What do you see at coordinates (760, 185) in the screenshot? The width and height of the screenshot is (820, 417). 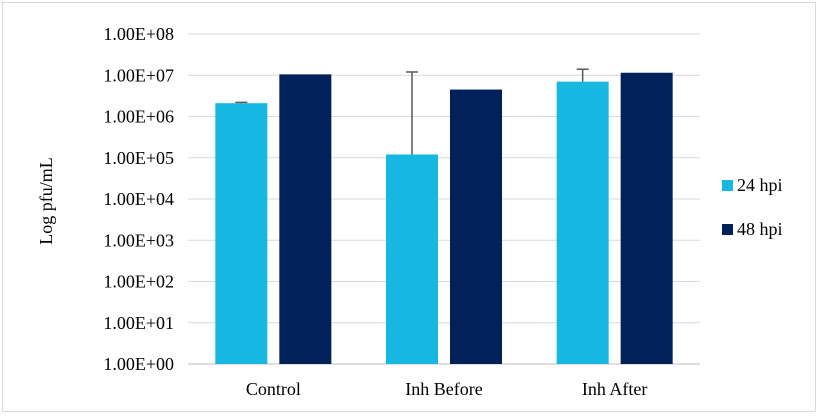 I see `legend-label: 24 hpi` at bounding box center [760, 185].